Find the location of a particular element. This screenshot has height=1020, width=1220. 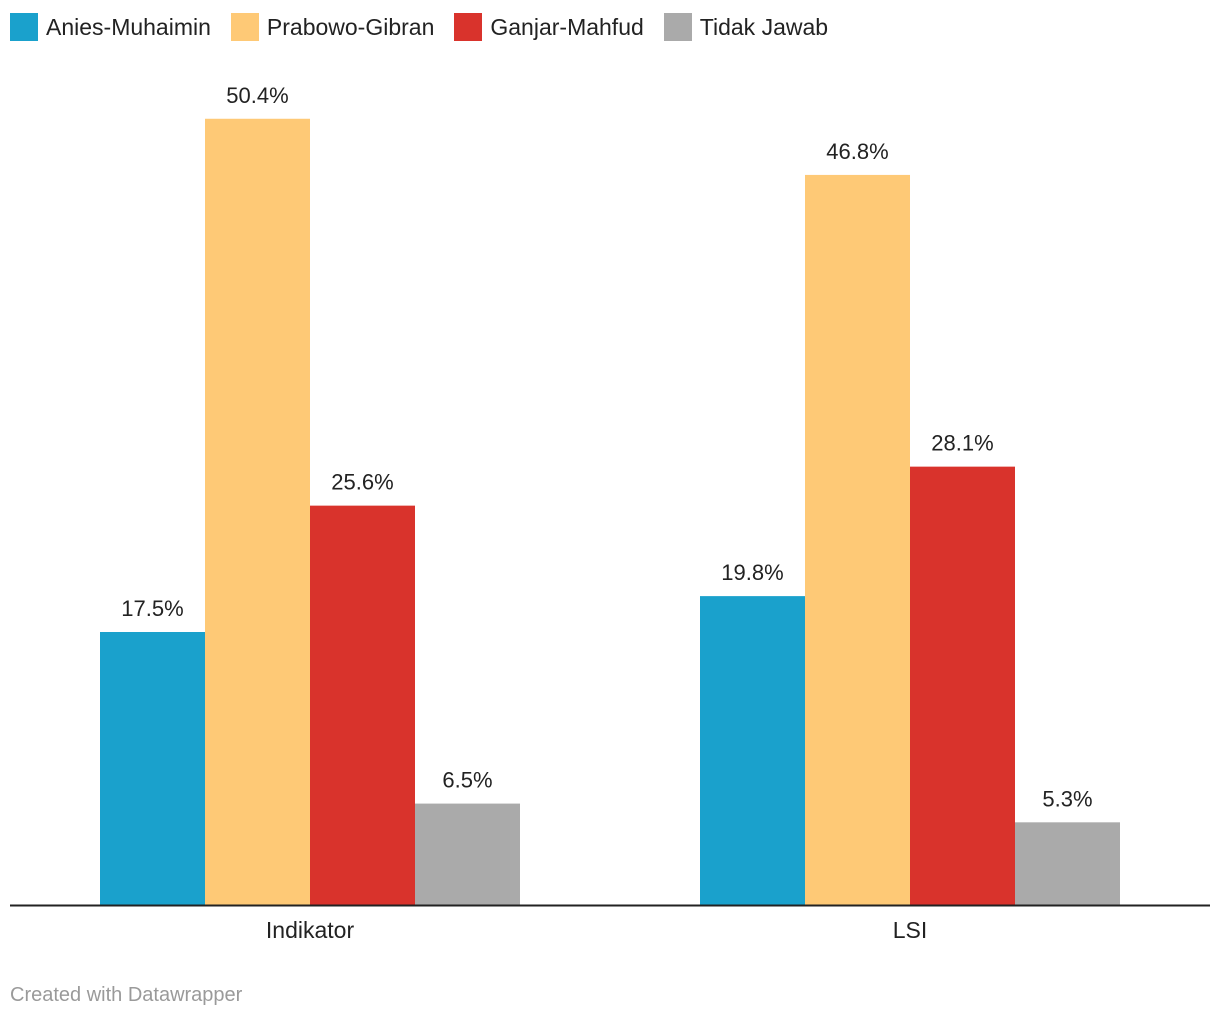

data-label-lsi-anies-muhaimin: 19.8% is located at coordinates (752, 572).